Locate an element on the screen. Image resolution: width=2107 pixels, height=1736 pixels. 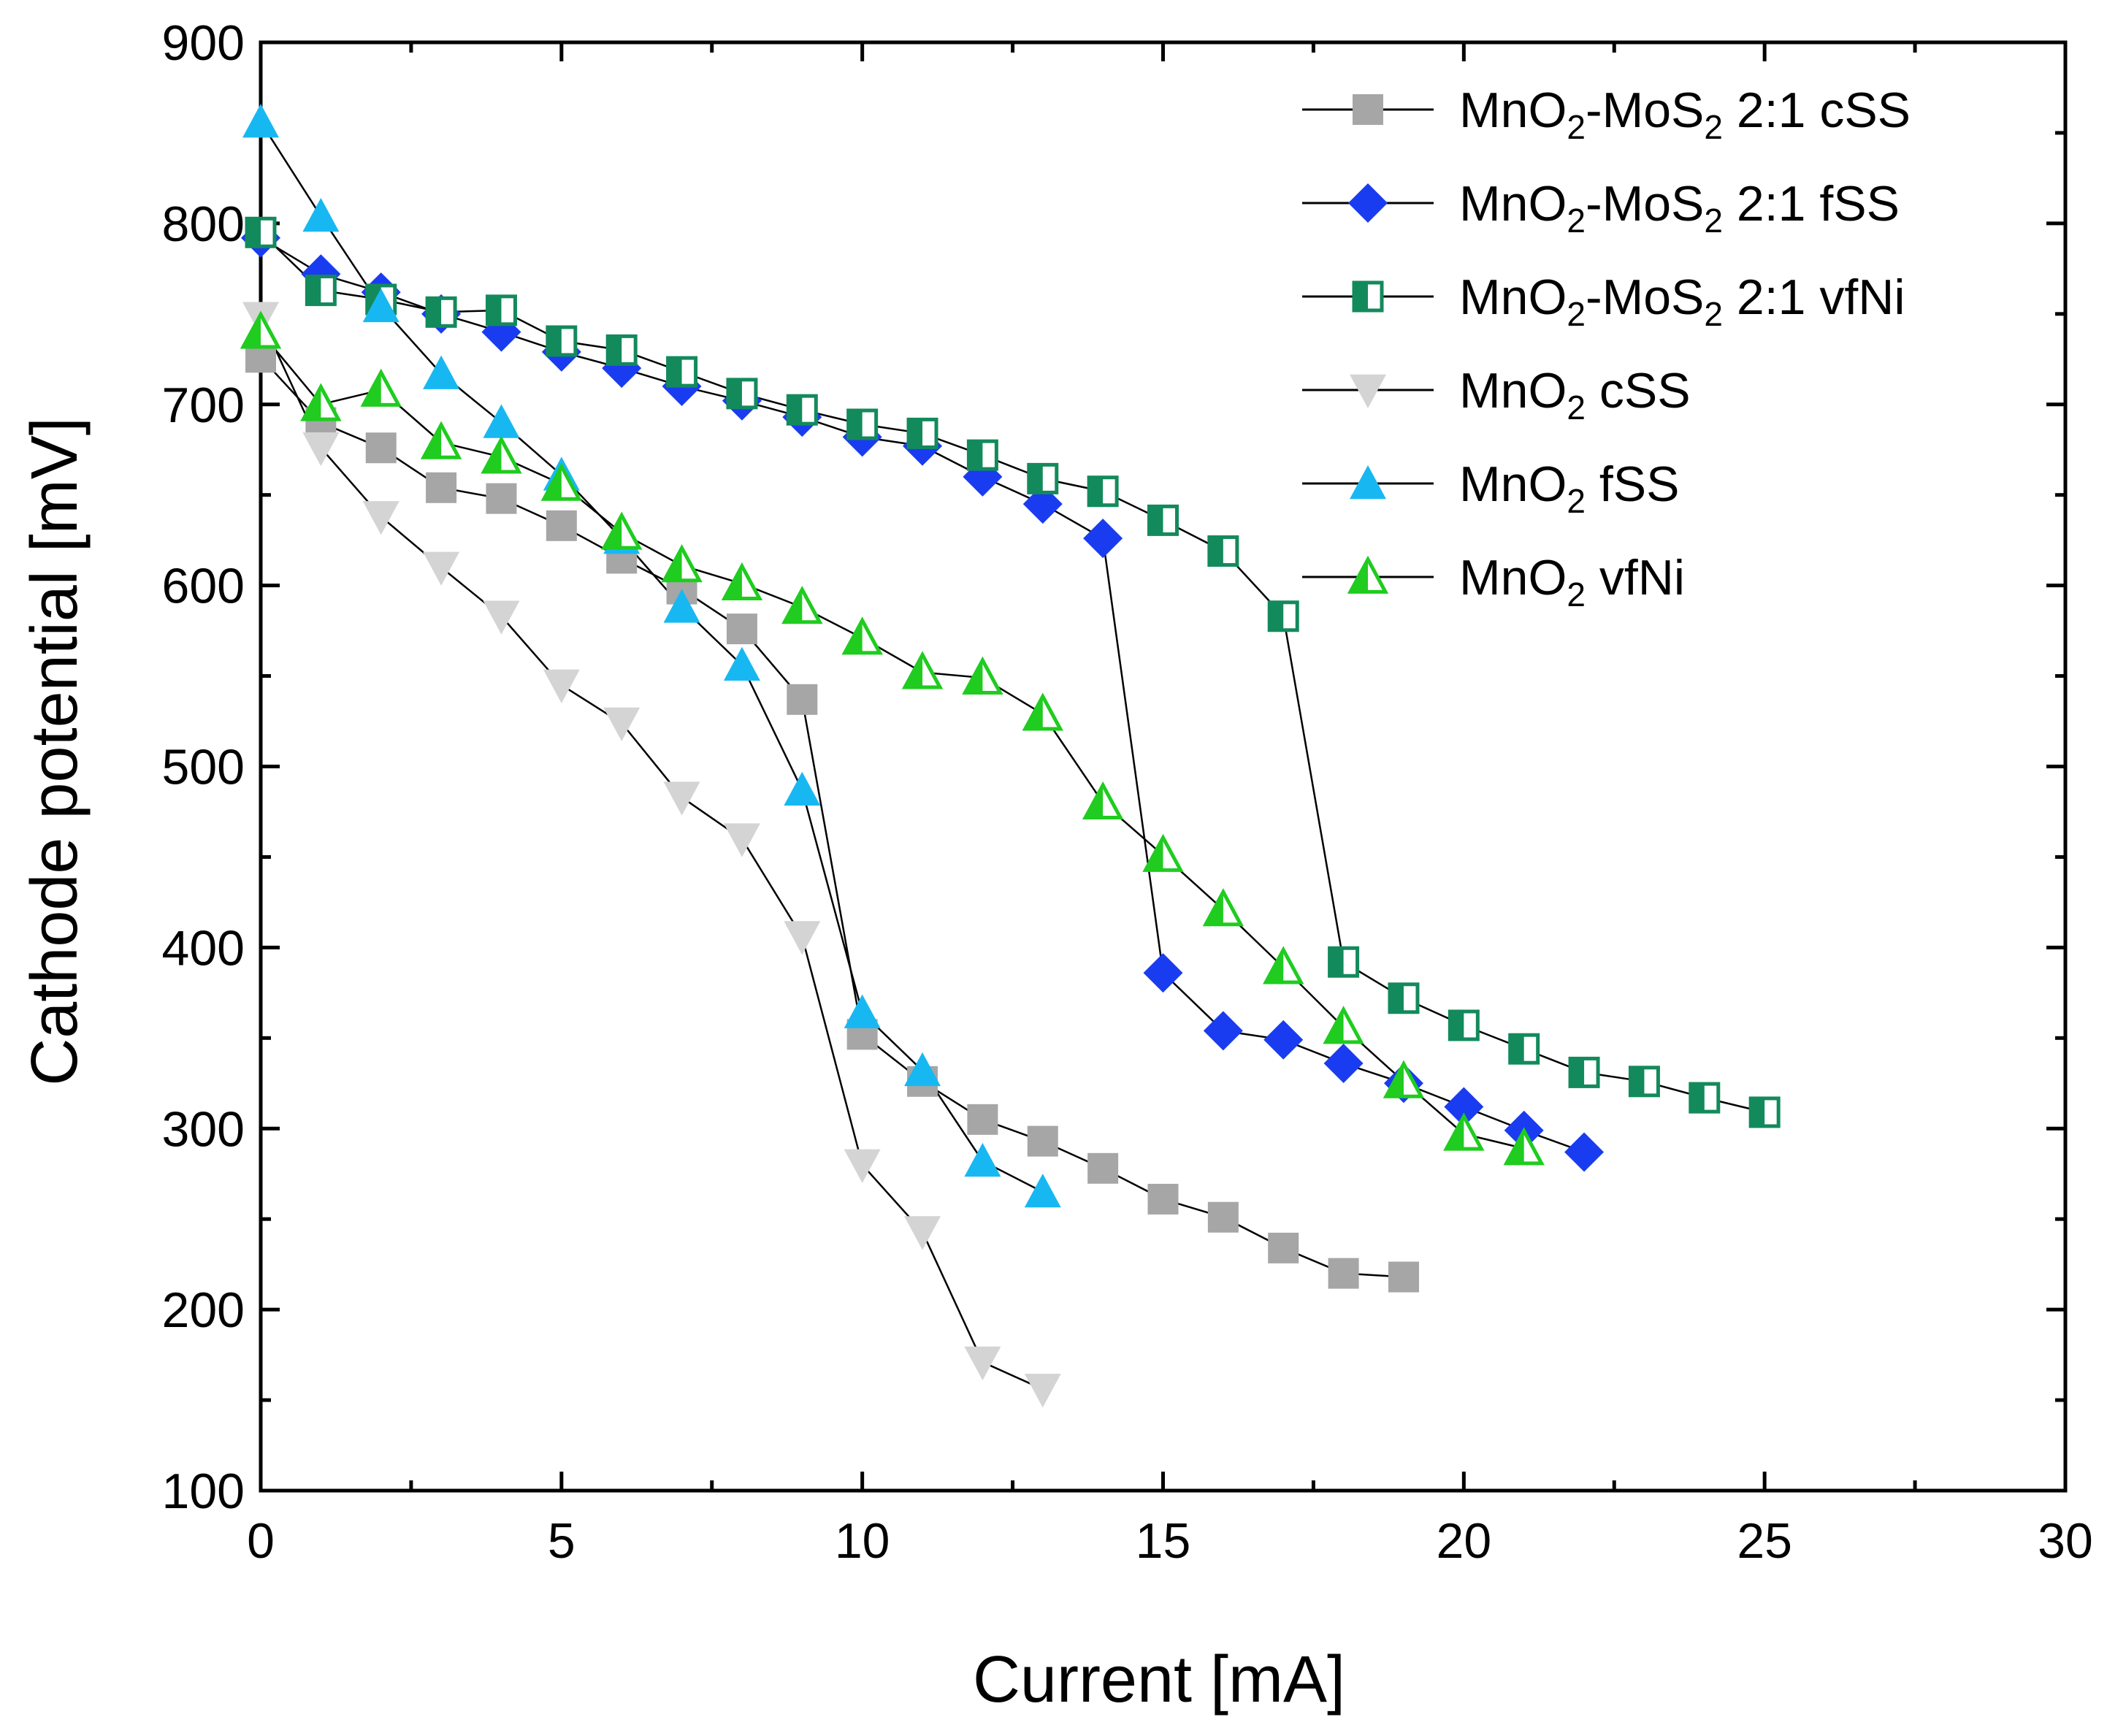
legend-text-part: 2:1 cSS is located at coordinates (1817, 110).